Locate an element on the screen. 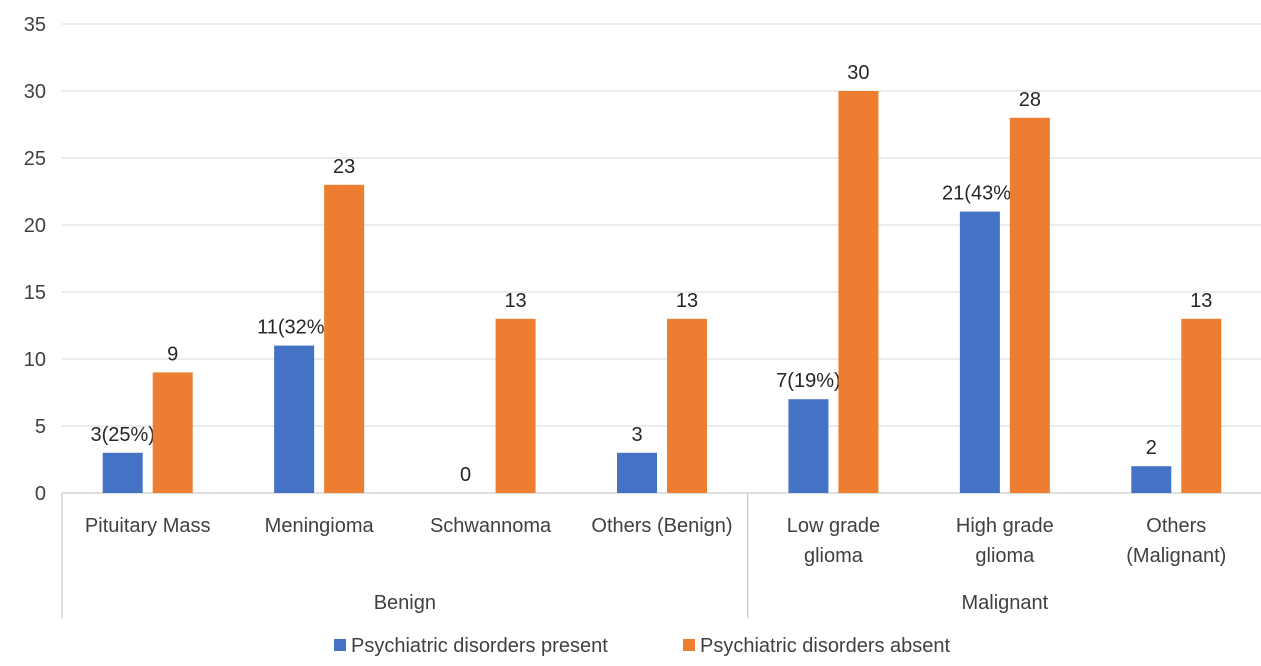  legend-label: Psychiatric disorders absent is located at coordinates (825, 646).